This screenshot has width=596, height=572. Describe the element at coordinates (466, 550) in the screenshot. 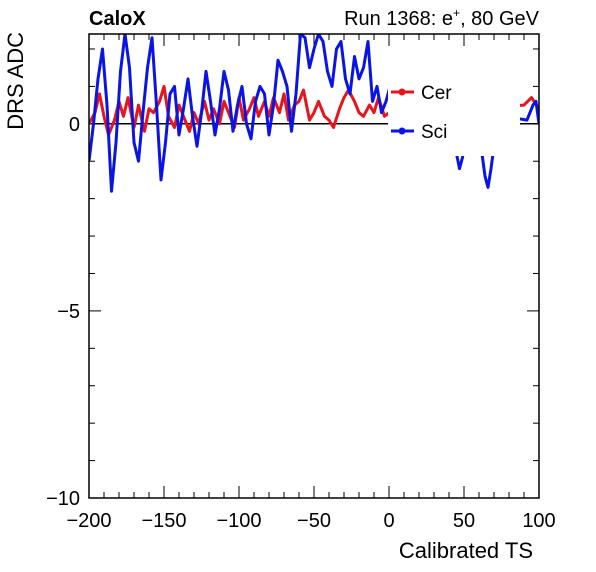

I see `x-axis-title: Calibrated TS` at that location.